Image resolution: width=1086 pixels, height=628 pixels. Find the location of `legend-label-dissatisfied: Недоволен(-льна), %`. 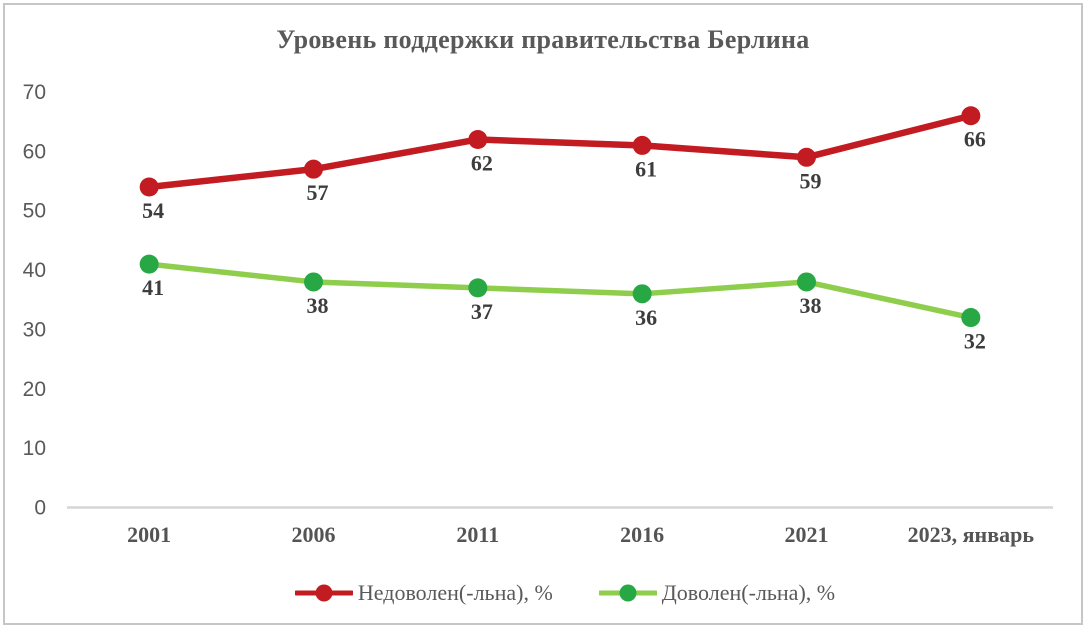

legend-label-dissatisfied: Недоволен(-льна), % is located at coordinates (455, 592).